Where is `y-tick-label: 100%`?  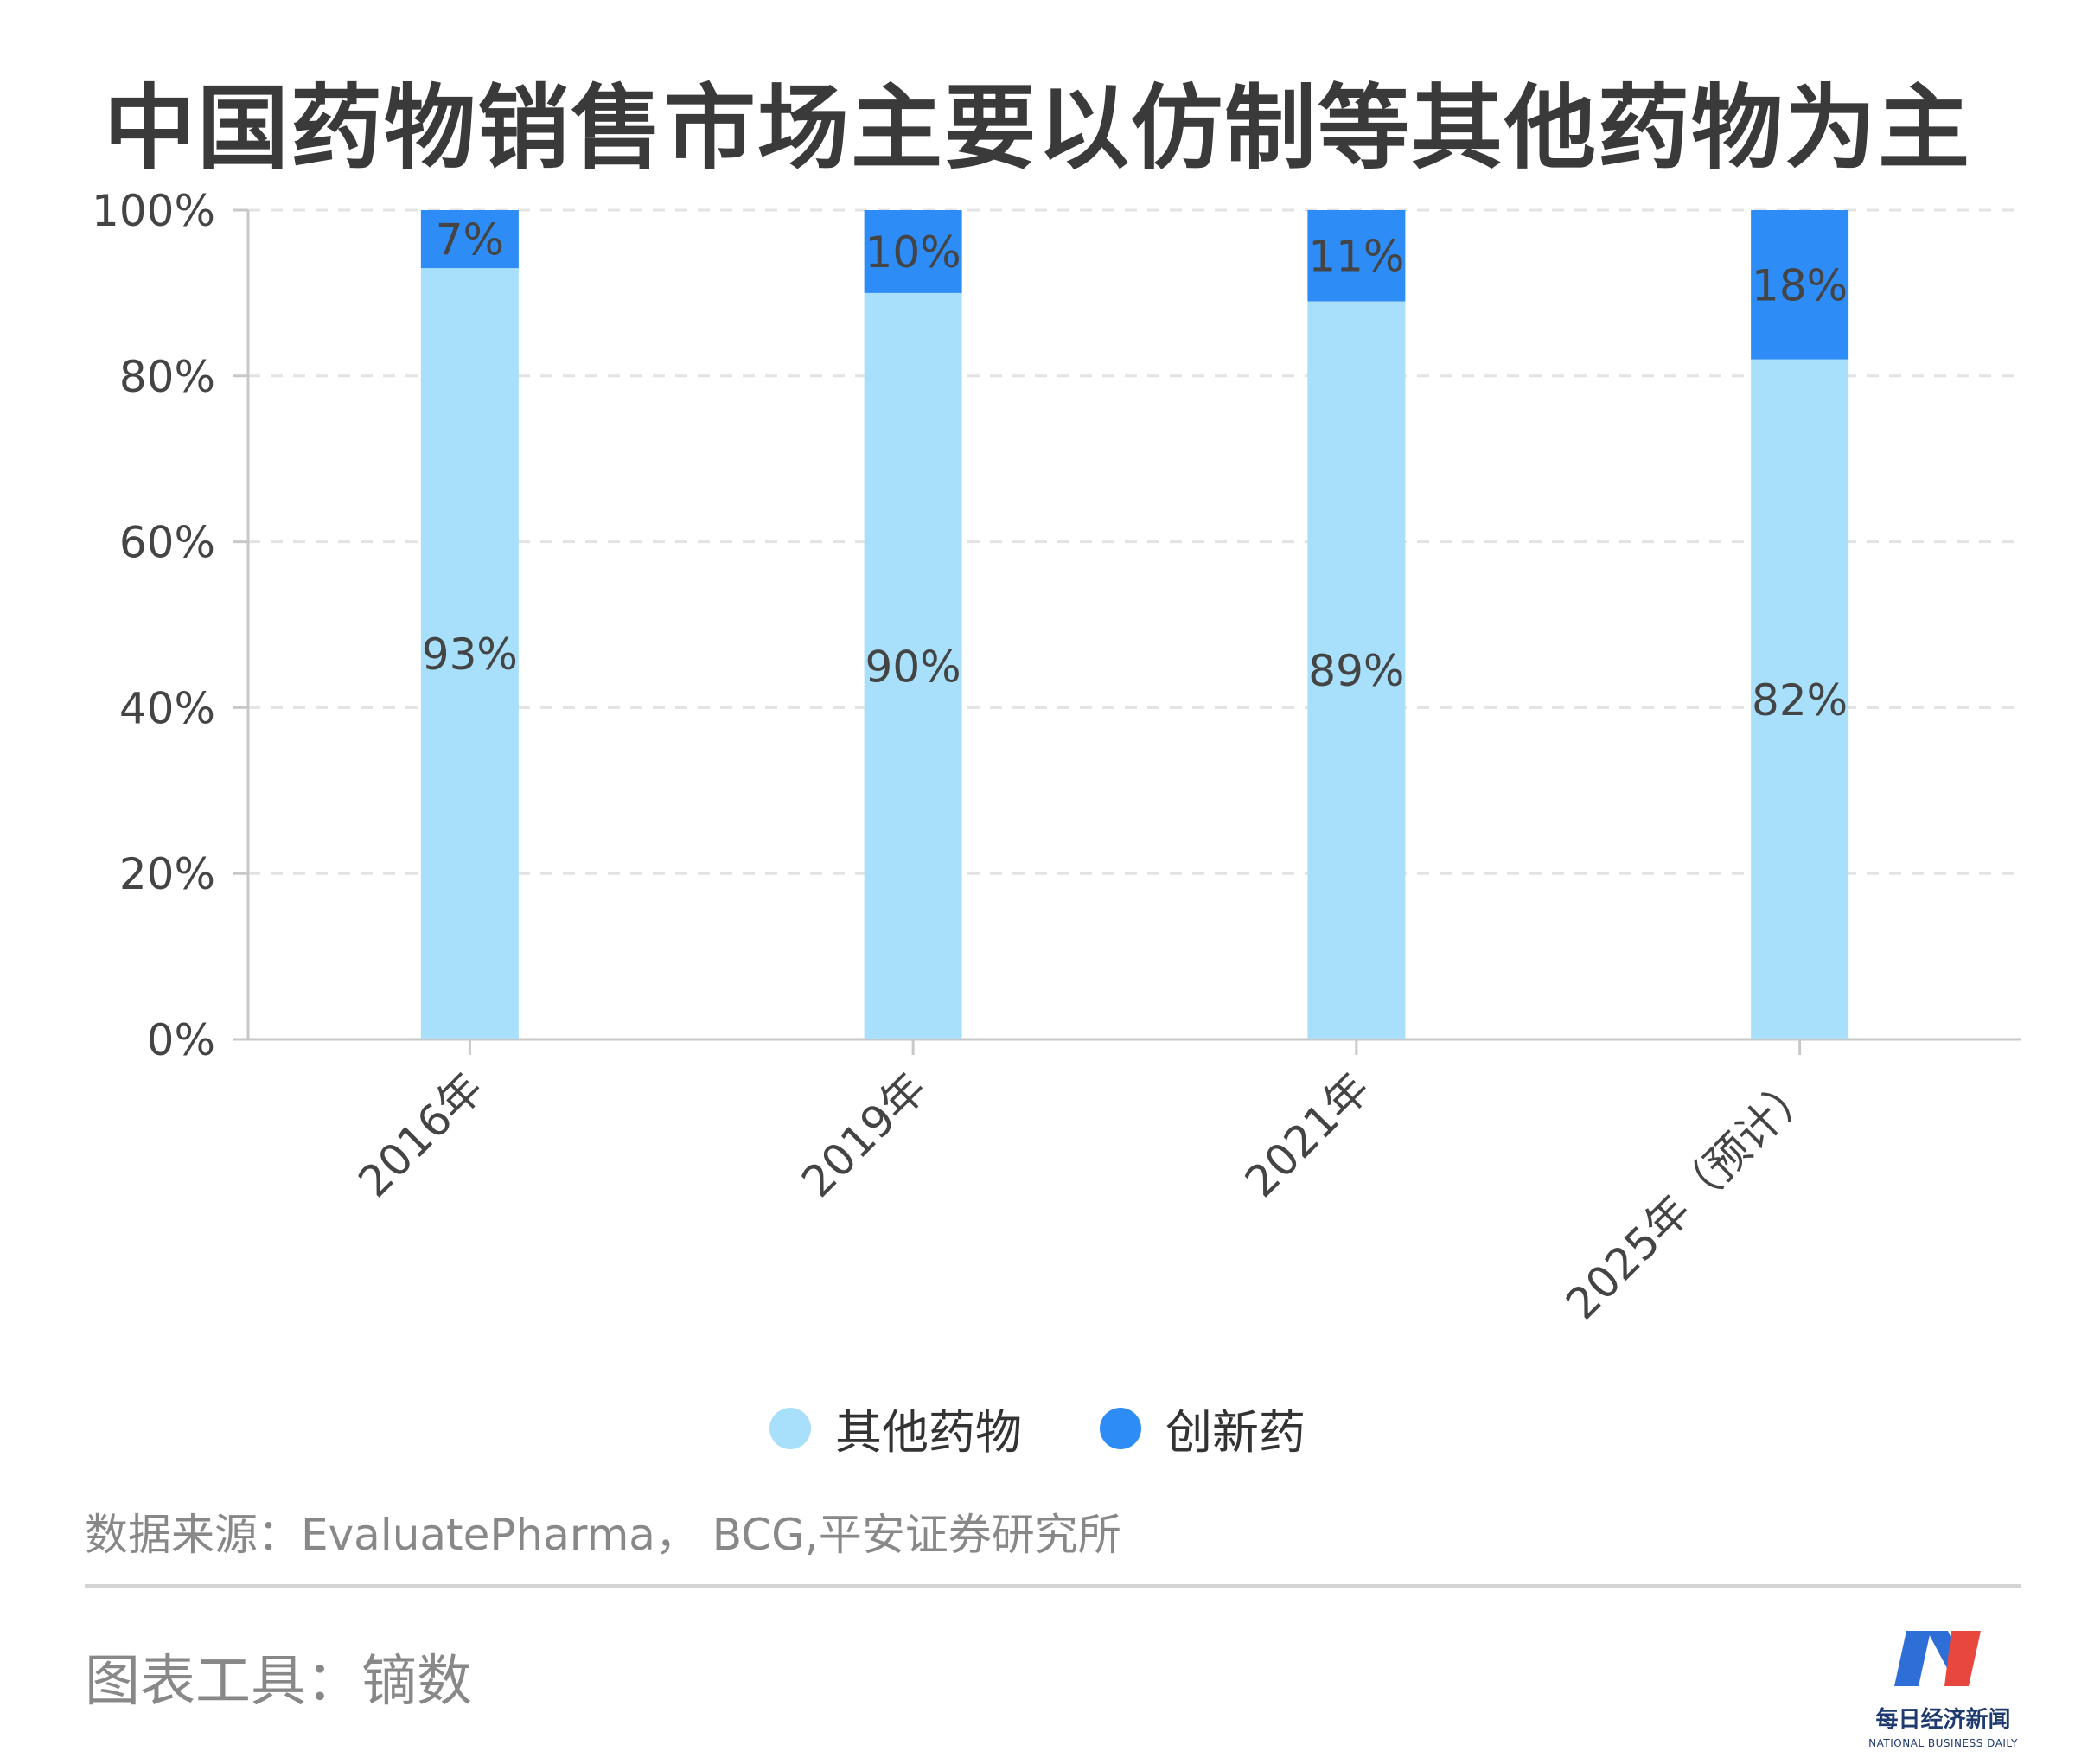
y-tick-label: 100% is located at coordinates (153, 211).